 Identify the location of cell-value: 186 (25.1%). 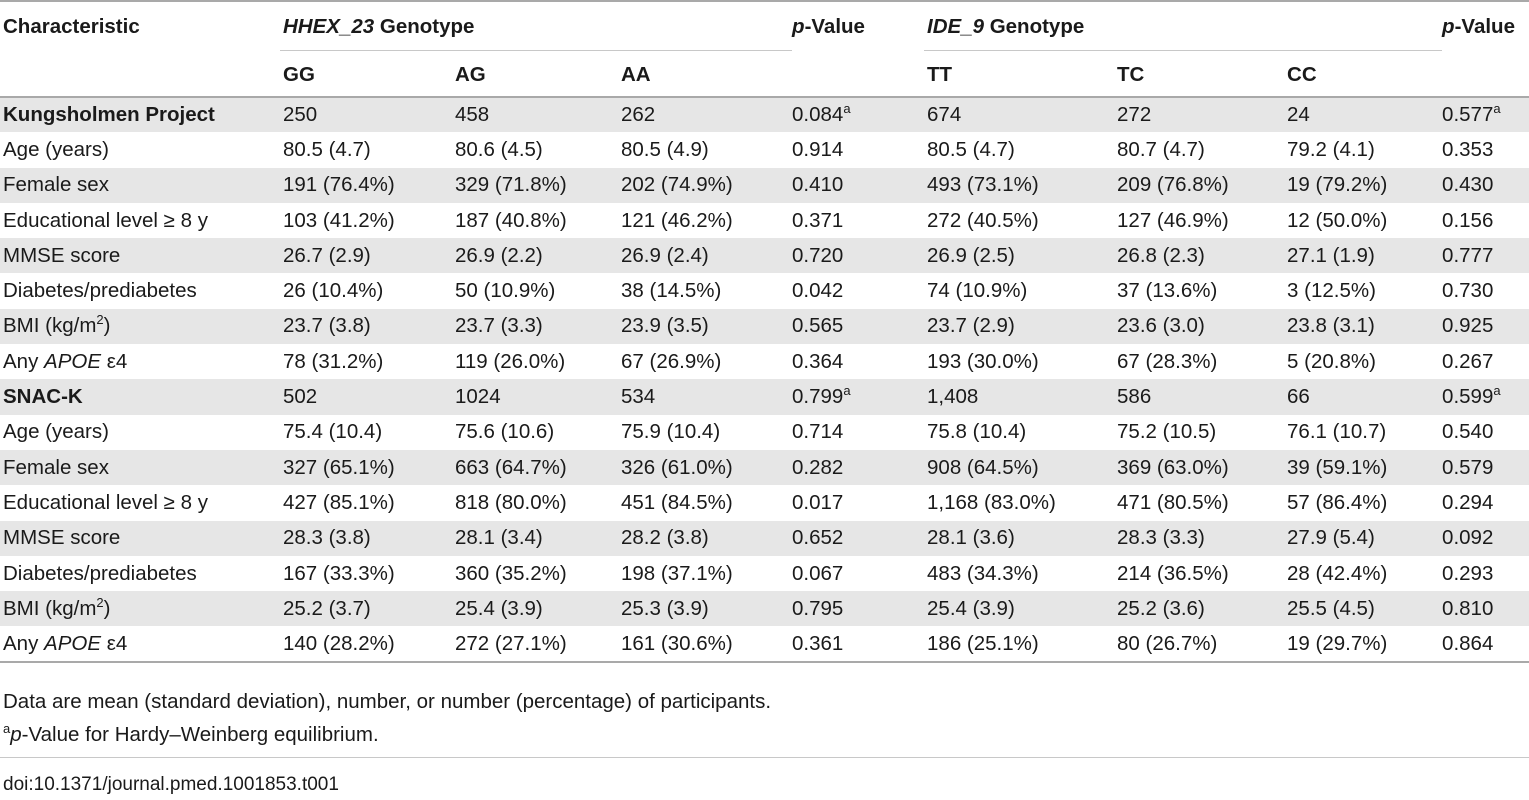
(983, 643).